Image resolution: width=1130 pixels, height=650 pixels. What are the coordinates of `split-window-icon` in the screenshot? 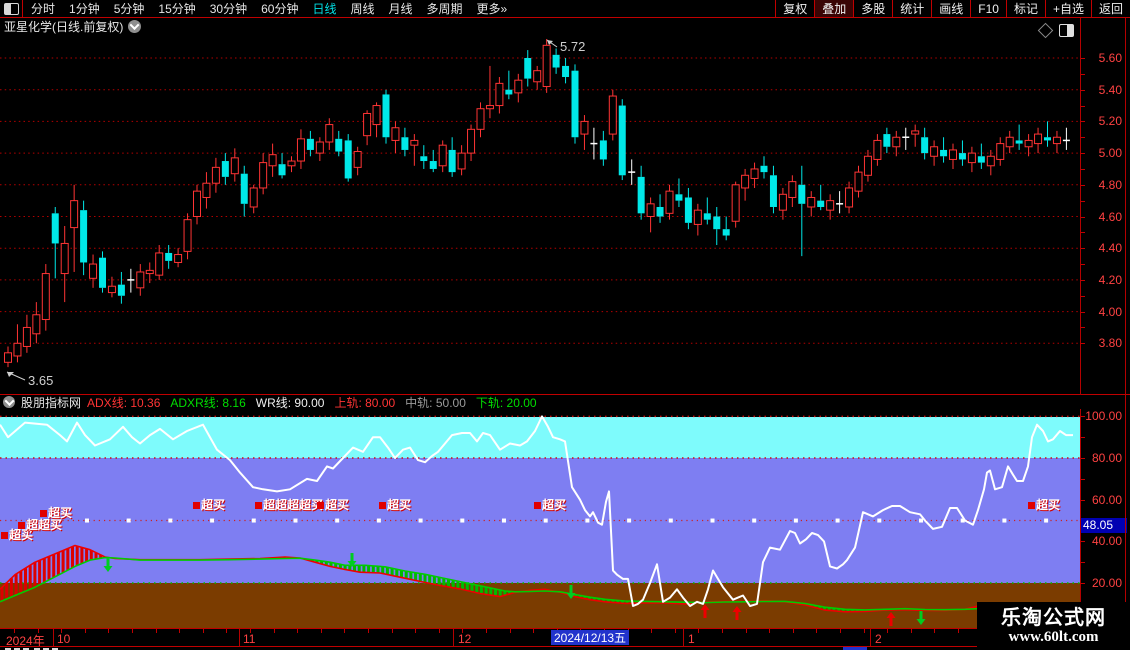 It's located at (1066, 30).